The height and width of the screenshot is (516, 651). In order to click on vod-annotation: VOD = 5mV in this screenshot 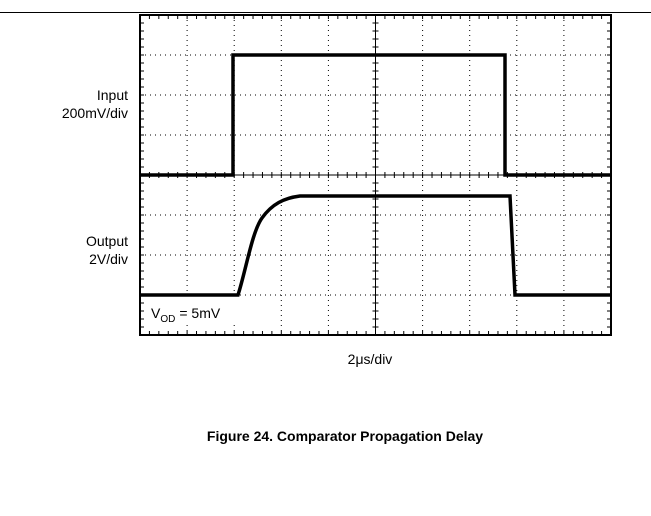, I will do `click(186, 315)`.